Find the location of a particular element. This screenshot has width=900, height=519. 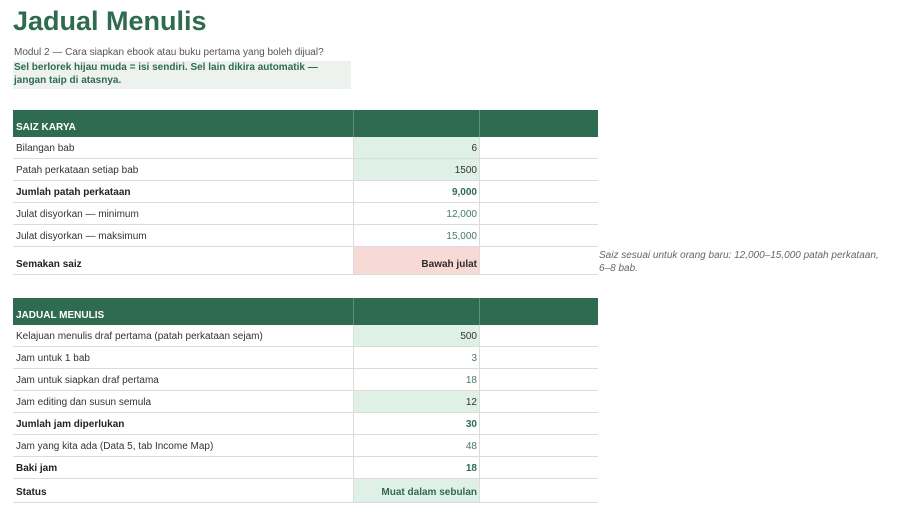

row-label: Patah perkataan setiap bab is located at coordinates (183, 169).